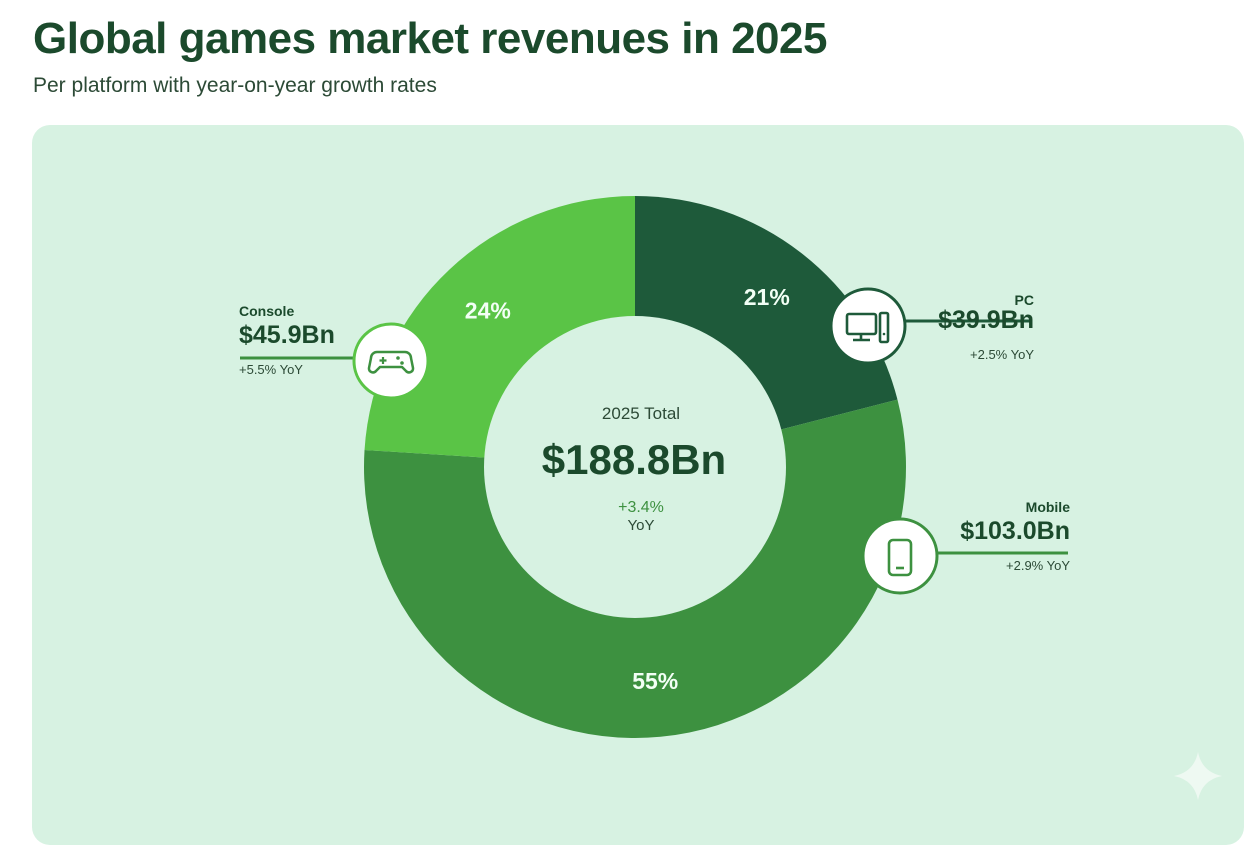  I want to click on mobile-name: Mobile, so click(1047, 507).